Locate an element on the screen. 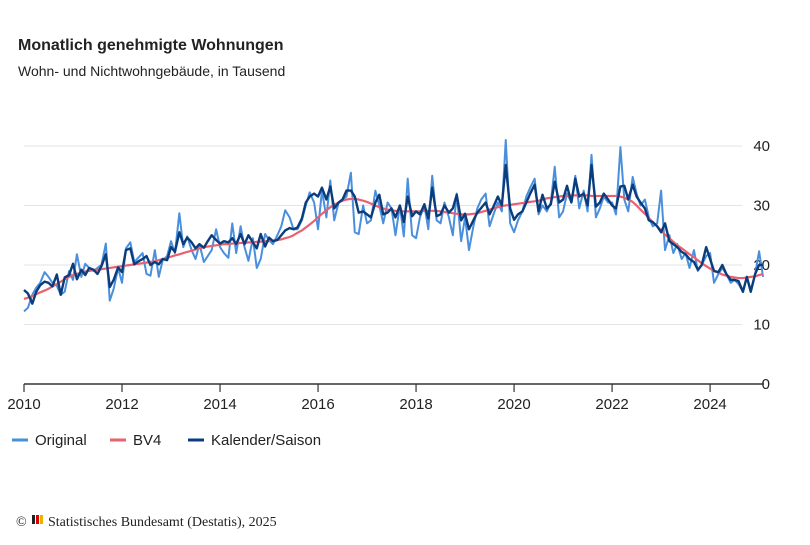  legend-label: BV4 is located at coordinates (147, 440).